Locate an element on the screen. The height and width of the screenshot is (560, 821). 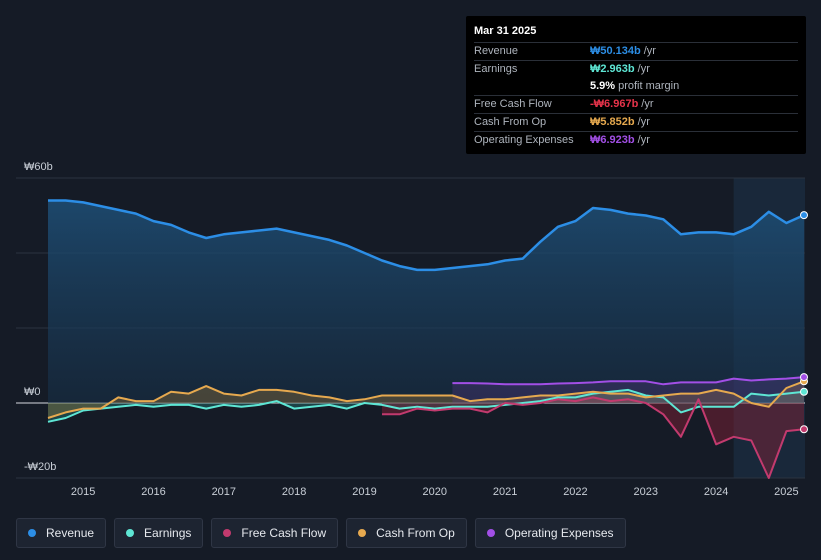
legend-item-free-cash-flow: Free Cash Flow is located at coordinates (275, 533).